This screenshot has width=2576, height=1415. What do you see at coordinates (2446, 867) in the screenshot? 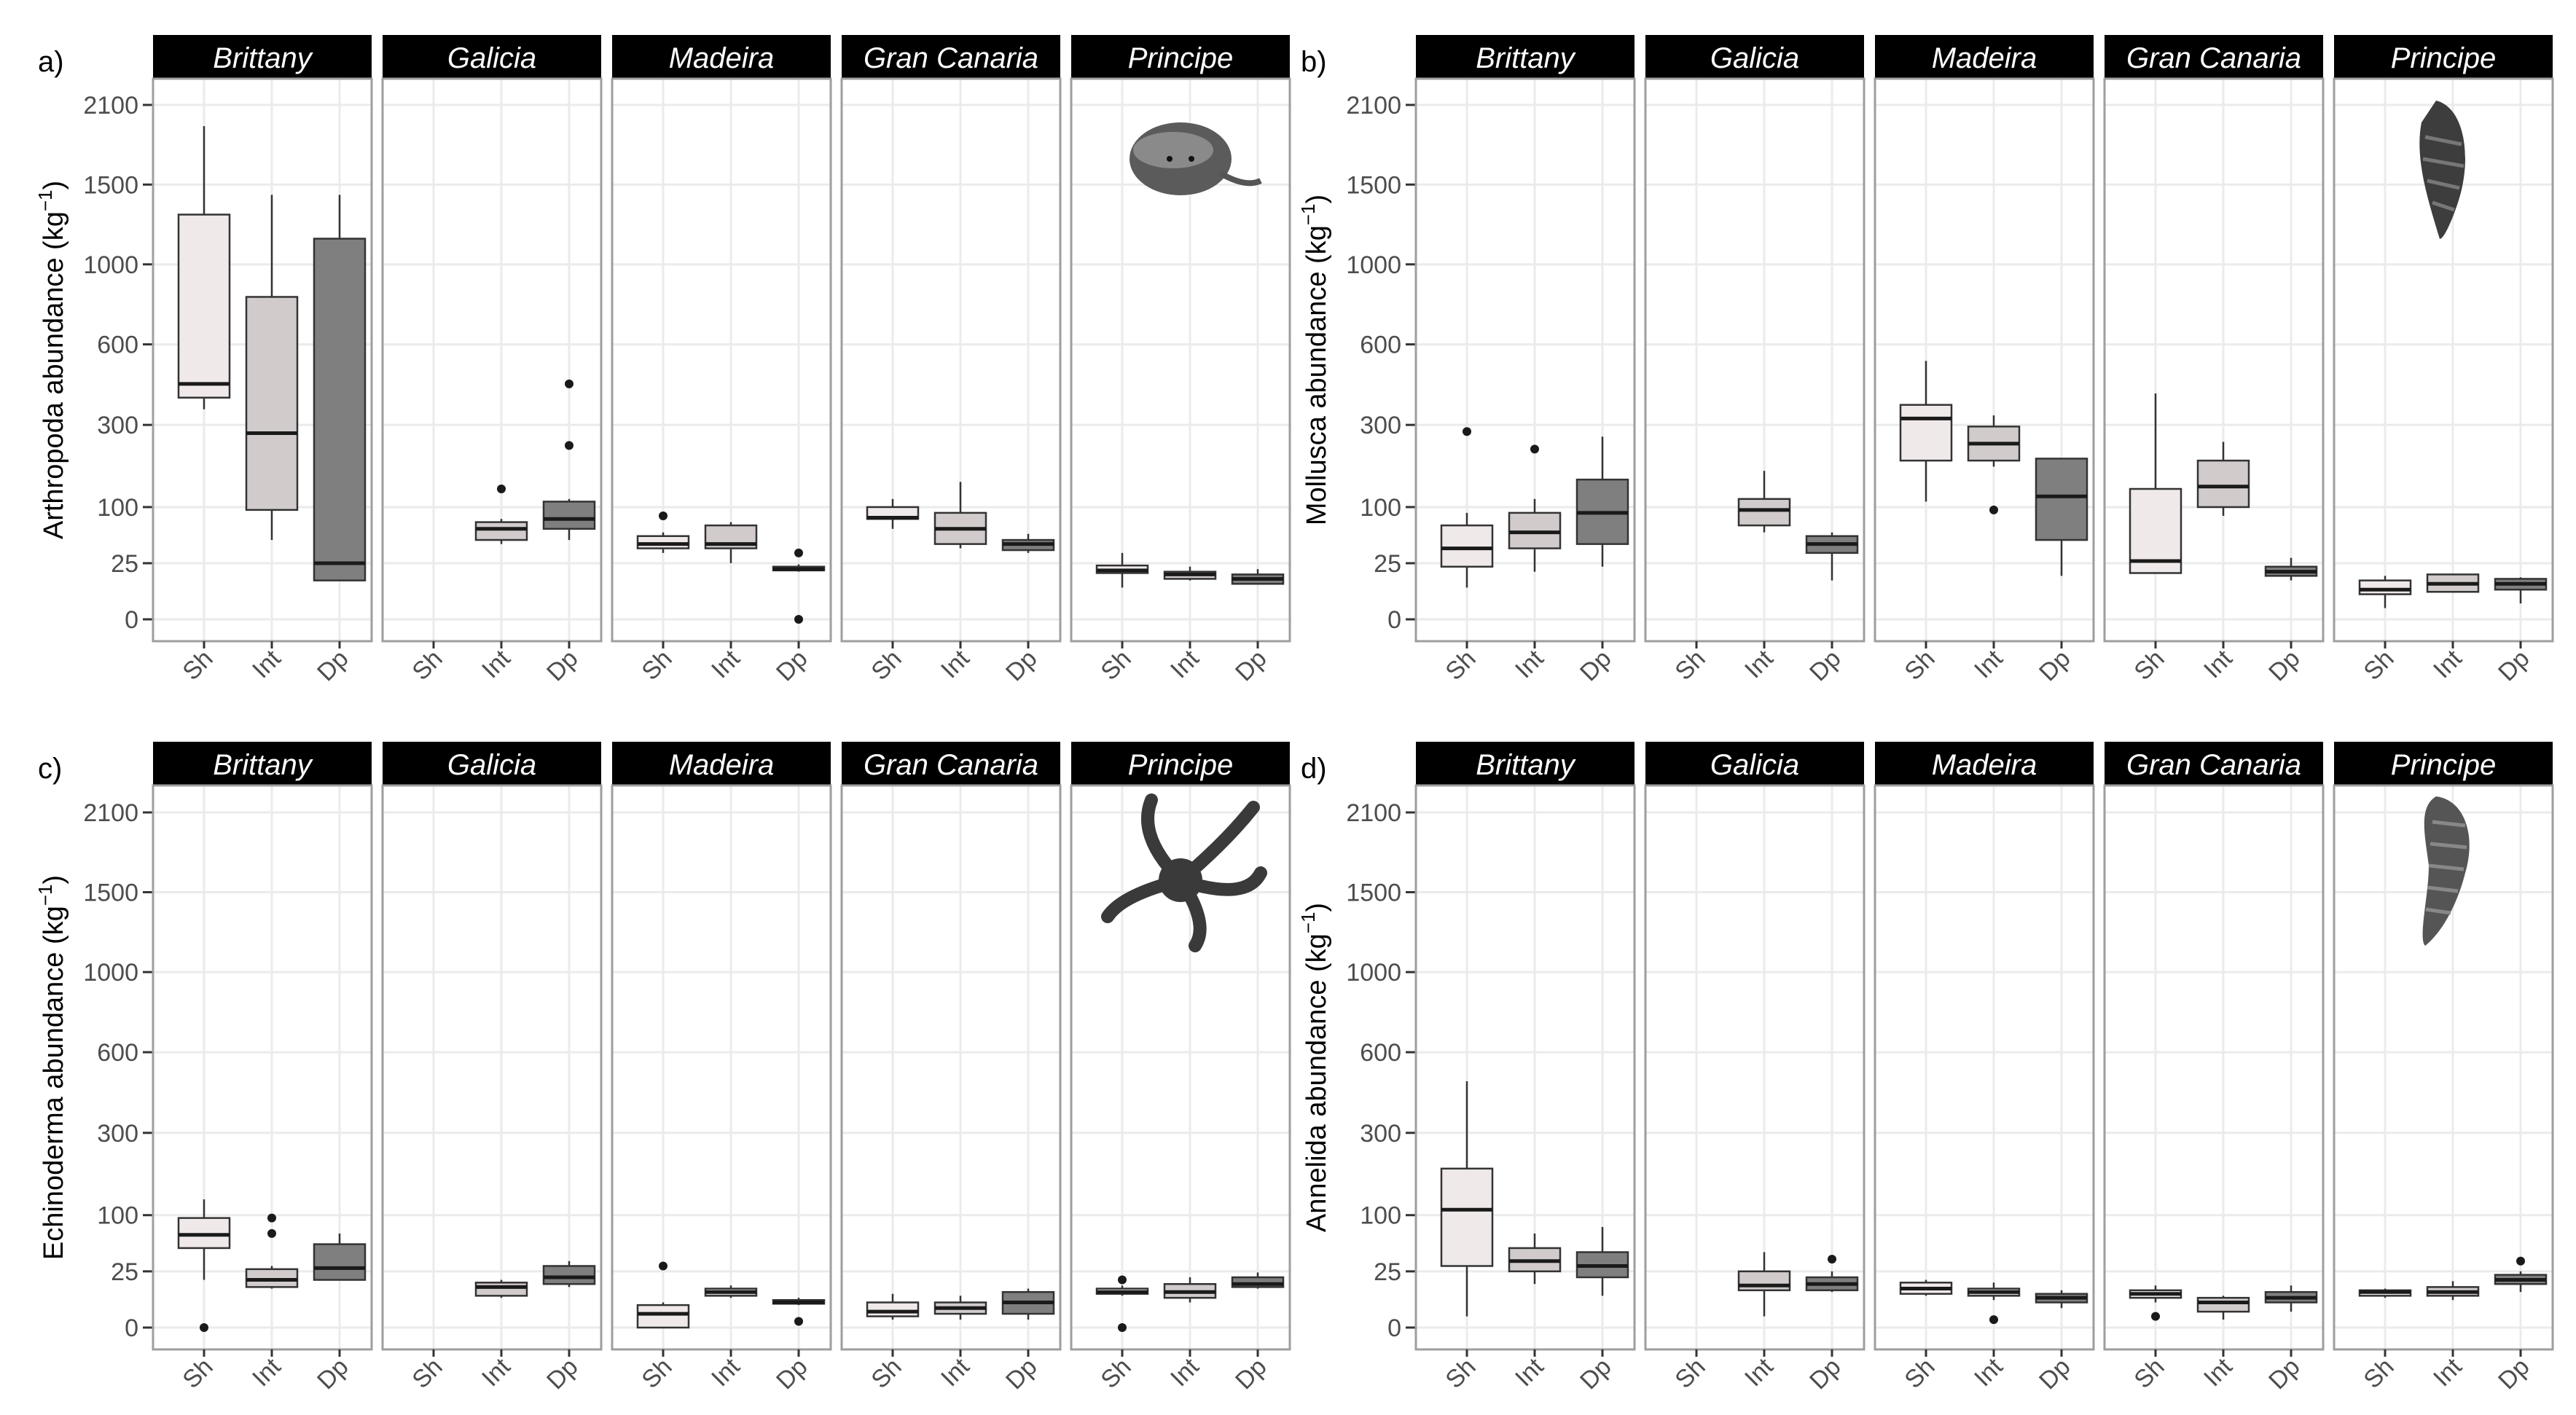
I see `worm-segments` at bounding box center [2446, 867].